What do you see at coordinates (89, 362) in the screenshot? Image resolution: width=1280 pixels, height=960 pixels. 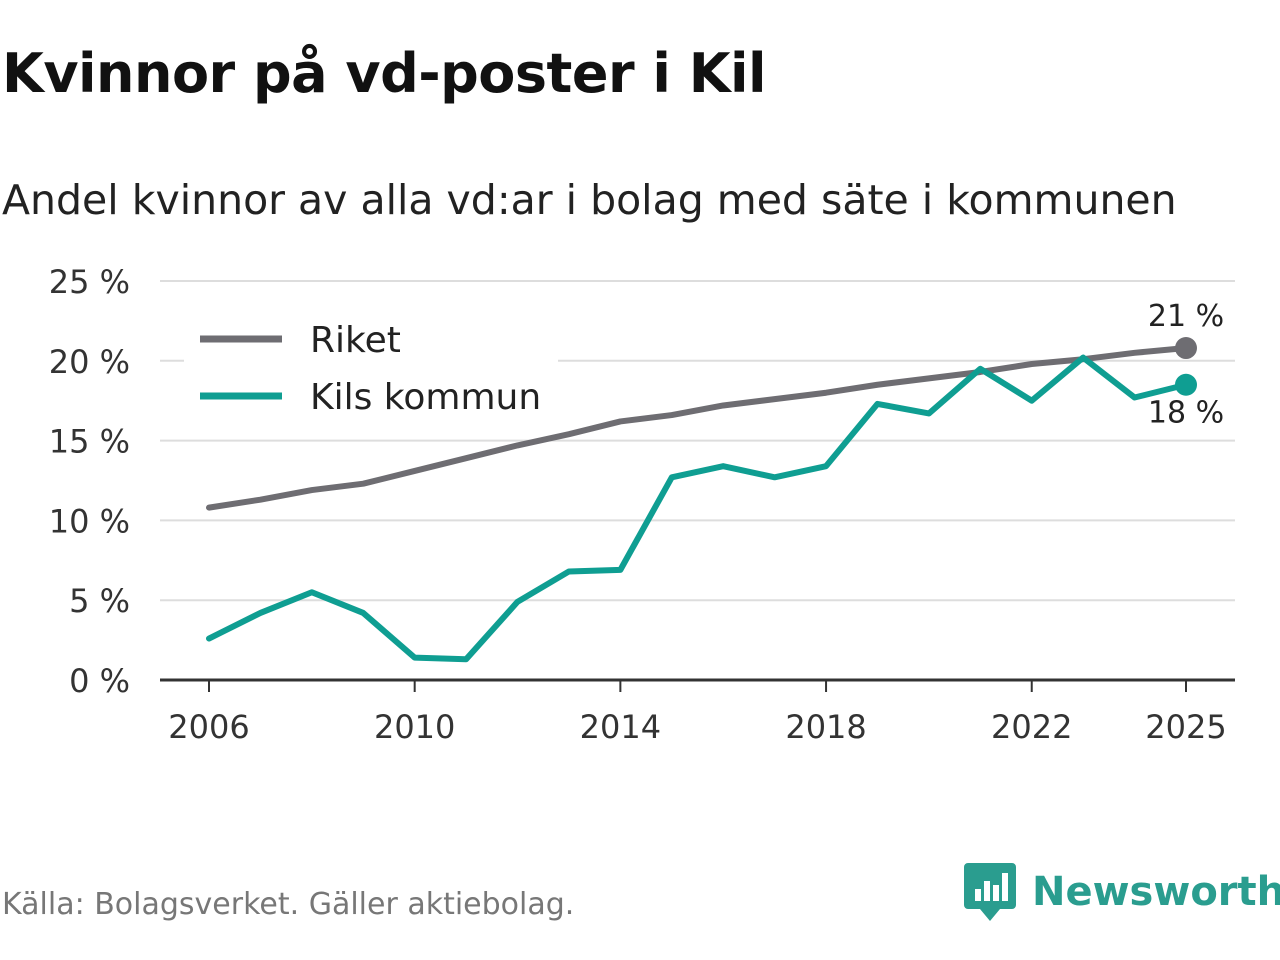 I see `y-tick-label: 20 %` at bounding box center [89, 362].